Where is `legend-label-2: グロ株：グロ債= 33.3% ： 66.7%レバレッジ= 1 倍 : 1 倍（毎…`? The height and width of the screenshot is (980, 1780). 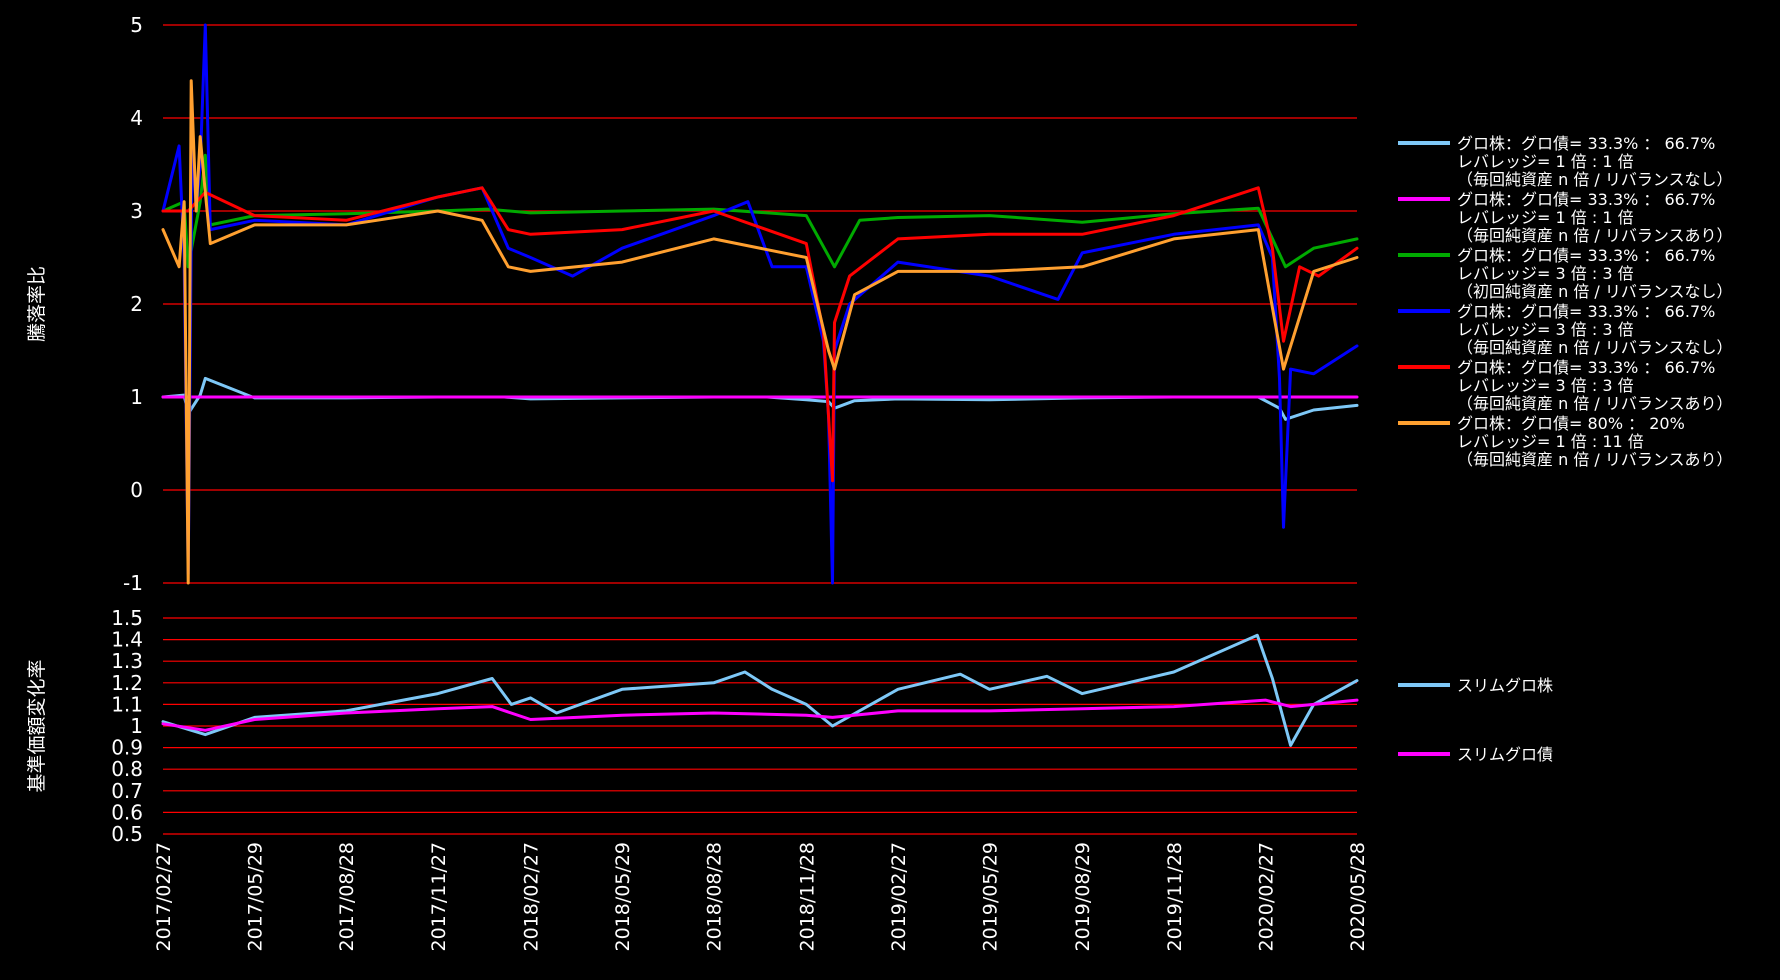 legend-label-2: グロ株：グロ債= 33.3% ： 66.7%レバレッジ= 1 倍 : 1 倍（毎… is located at coordinates (1595, 217).